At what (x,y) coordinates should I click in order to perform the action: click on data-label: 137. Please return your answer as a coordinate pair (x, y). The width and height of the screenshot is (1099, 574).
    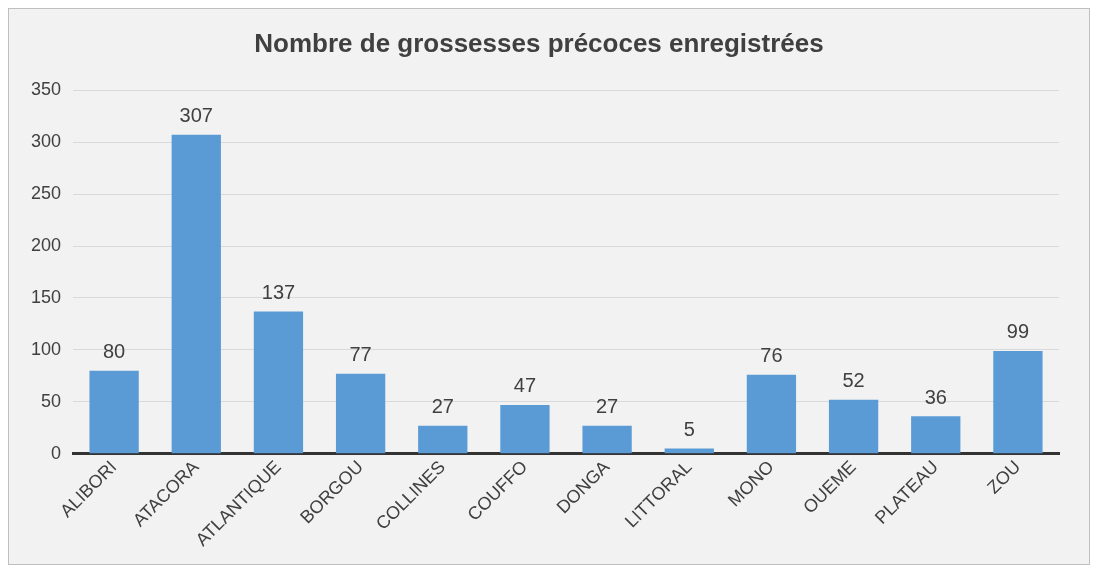
    Looking at the image, I should click on (278, 291).